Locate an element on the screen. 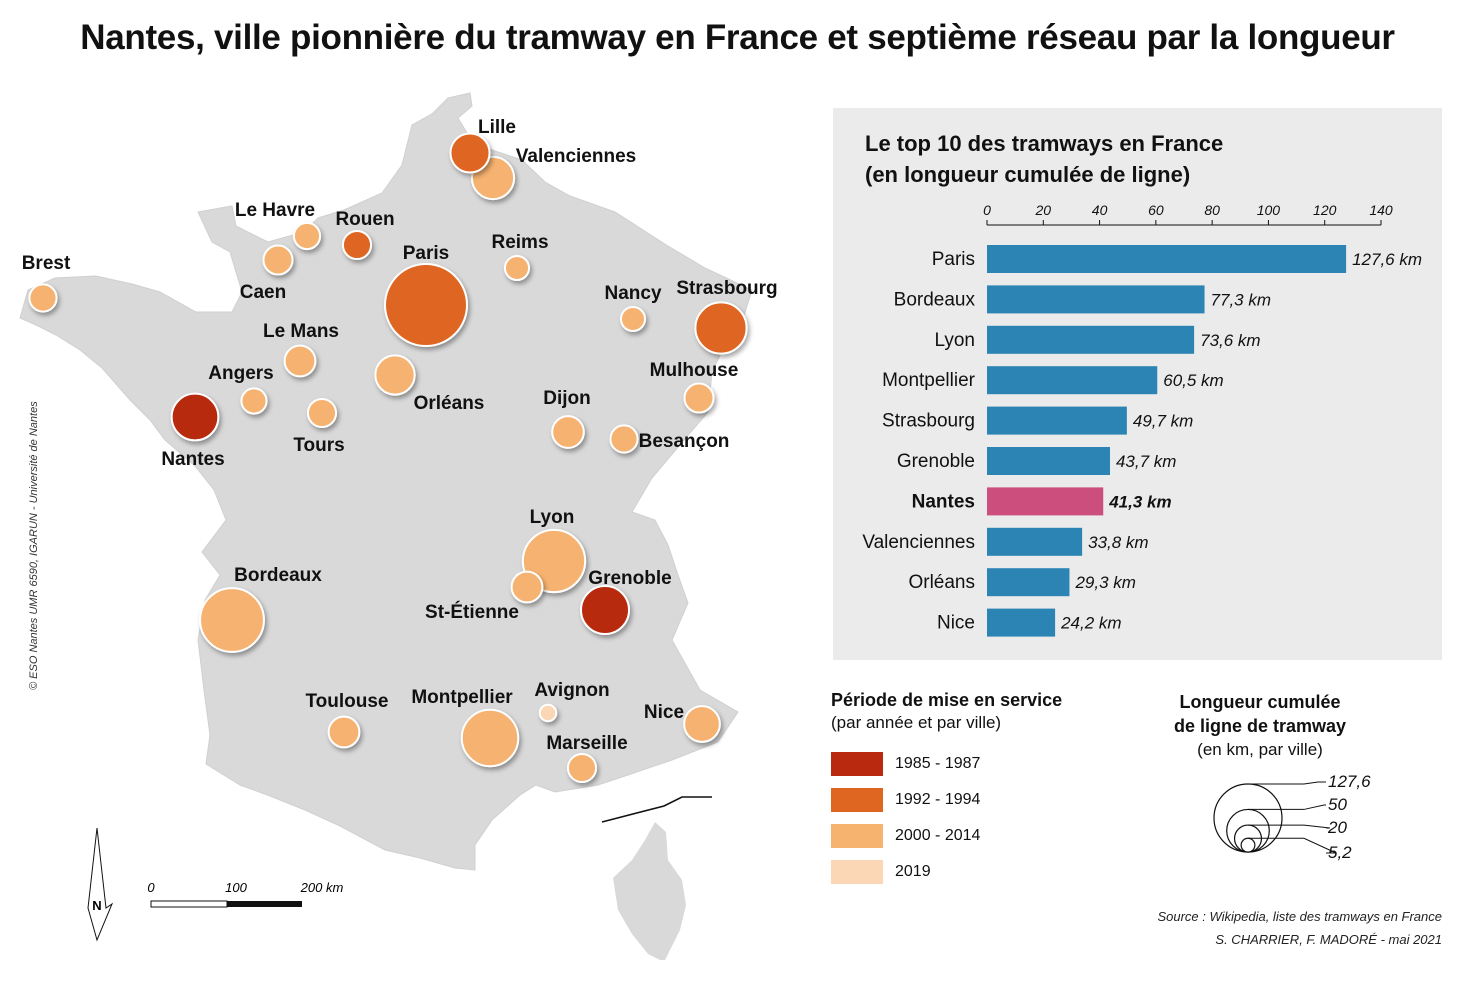 The height and width of the screenshot is (985, 1475). legend-label-1992: 1992 - 1994 is located at coordinates (938, 799).